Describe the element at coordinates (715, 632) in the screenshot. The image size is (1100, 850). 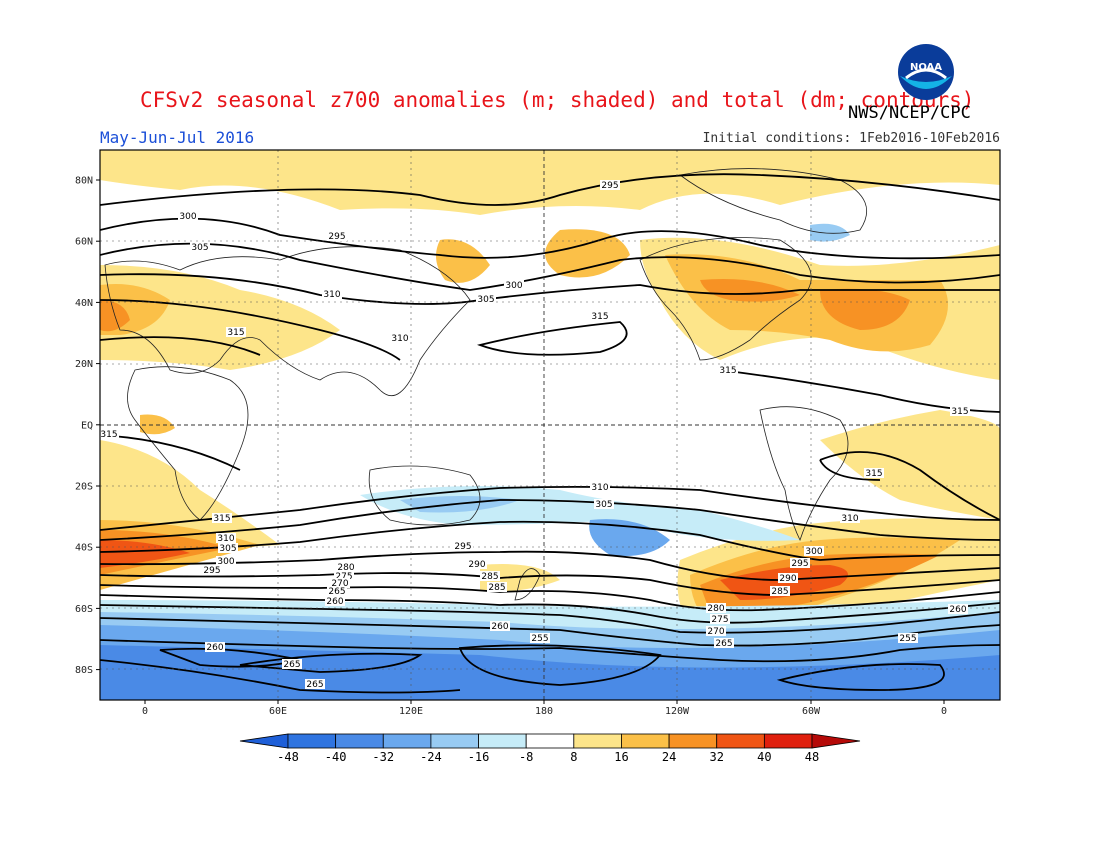
I see `svg-text: 270` at that location.